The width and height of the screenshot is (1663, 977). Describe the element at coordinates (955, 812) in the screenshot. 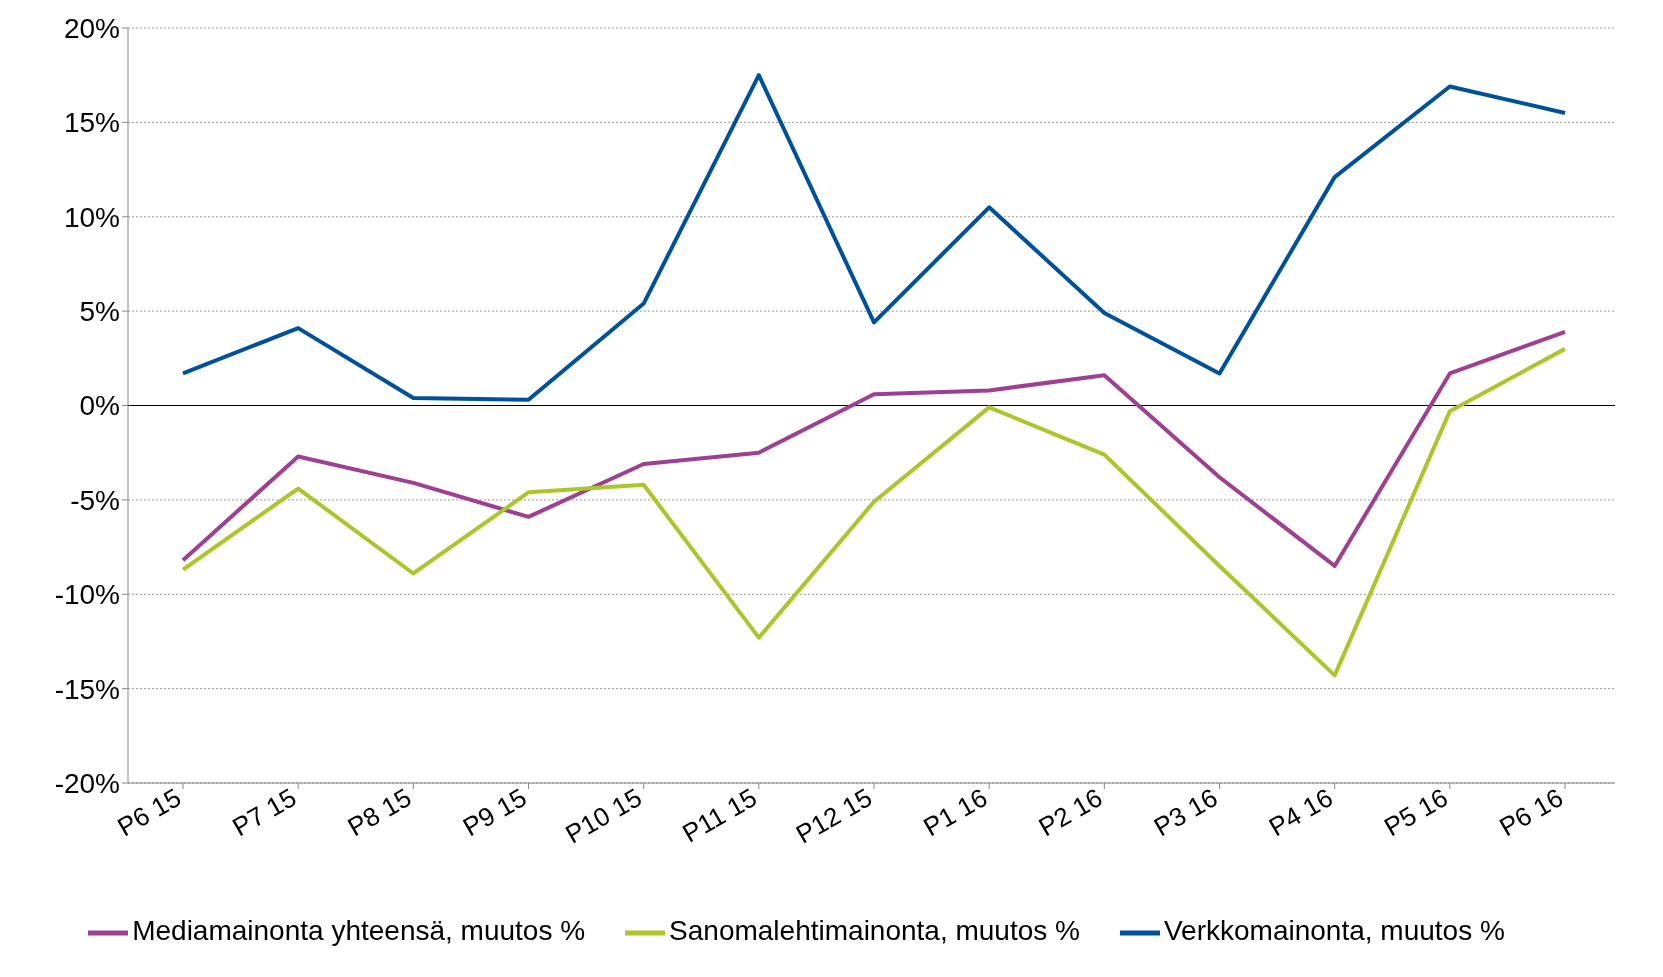

I see `x-tick-label: P1 16` at that location.